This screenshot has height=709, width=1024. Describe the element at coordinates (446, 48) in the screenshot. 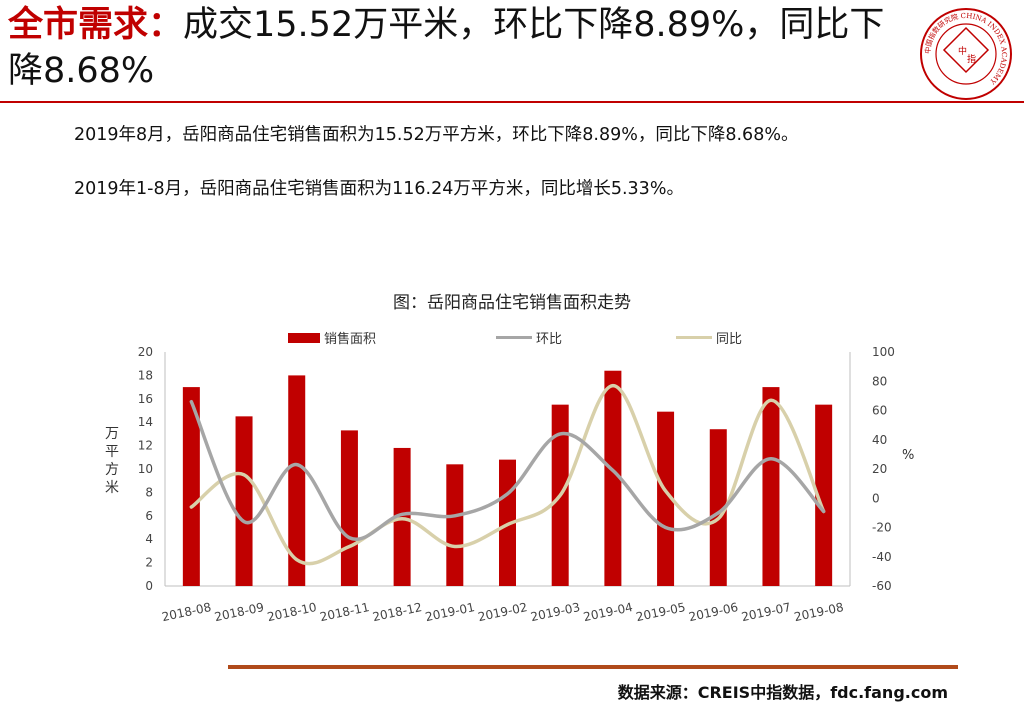

I see `title-rest: 成交15.52万平米，环比下降8.89%，同比下降8.68%` at that location.